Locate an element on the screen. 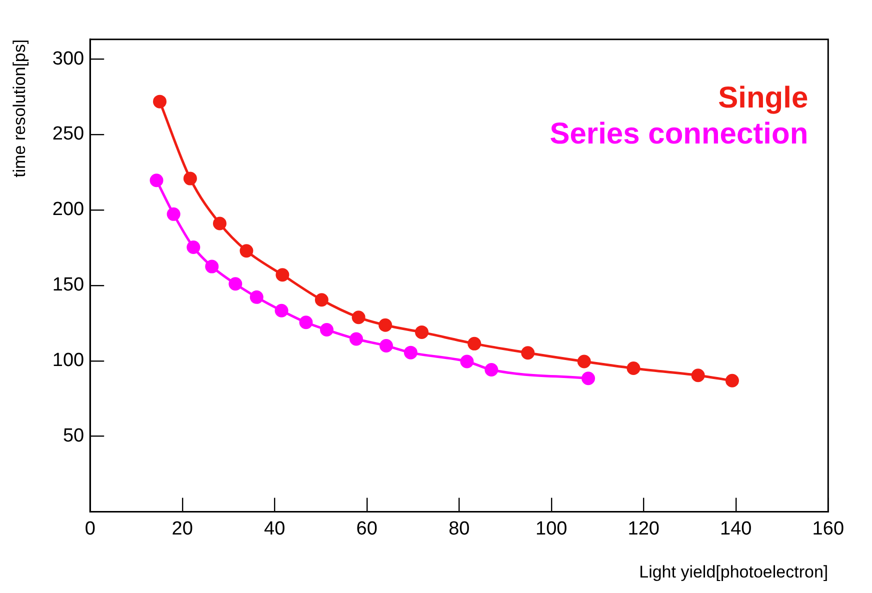 Image resolution: width=872 pixels, height=593 pixels. x-tick-label: 100 is located at coordinates (552, 529).